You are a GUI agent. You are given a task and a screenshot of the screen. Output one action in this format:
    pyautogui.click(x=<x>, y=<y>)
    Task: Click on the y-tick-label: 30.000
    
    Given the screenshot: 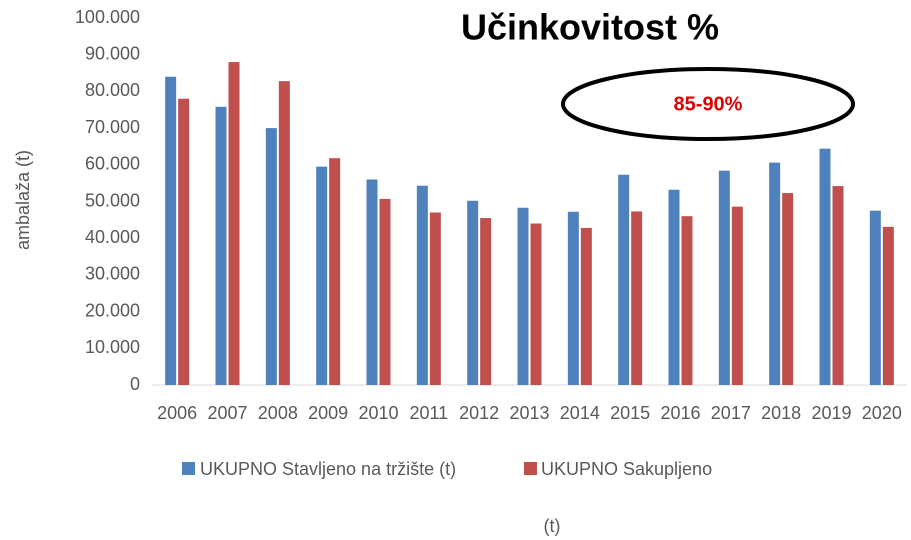 What is the action you would take?
    pyautogui.click(x=112, y=274)
    